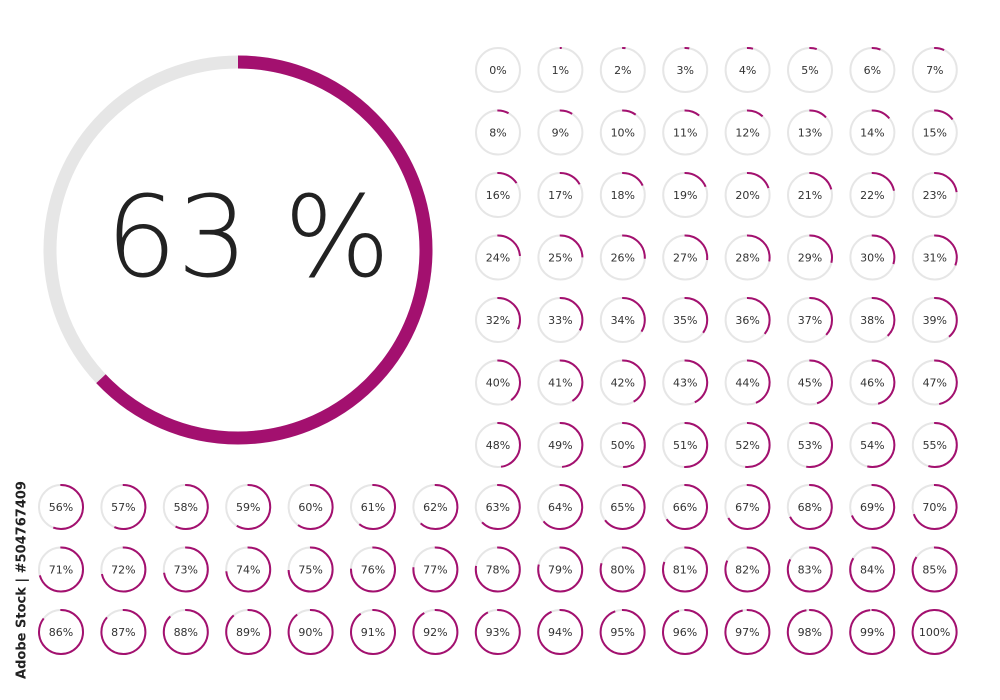  I want to click on ring-label: 43%, so click(685, 383).